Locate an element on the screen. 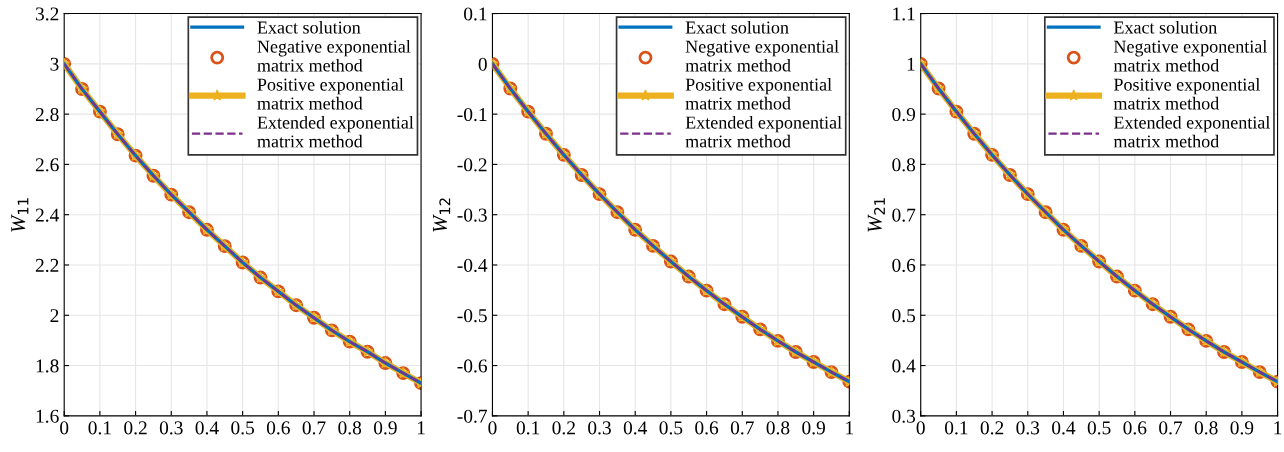 Image resolution: width=1284 pixels, height=452 pixels. y-tick-label: 2.2 is located at coordinates (47, 265).